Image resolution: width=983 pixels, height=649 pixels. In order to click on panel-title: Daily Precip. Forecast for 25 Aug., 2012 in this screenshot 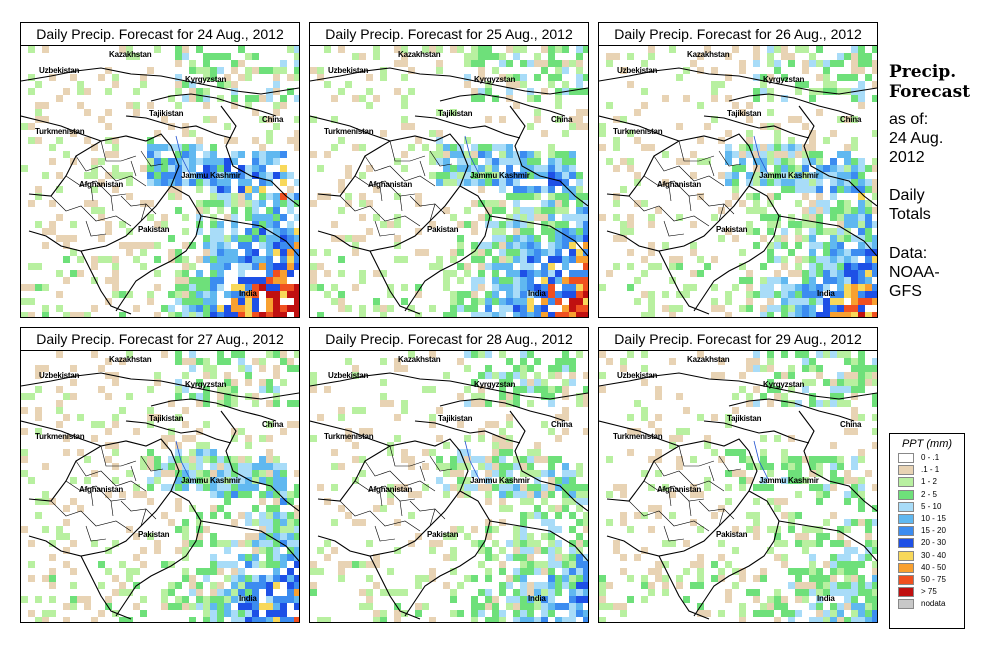, I will do `click(449, 34)`.